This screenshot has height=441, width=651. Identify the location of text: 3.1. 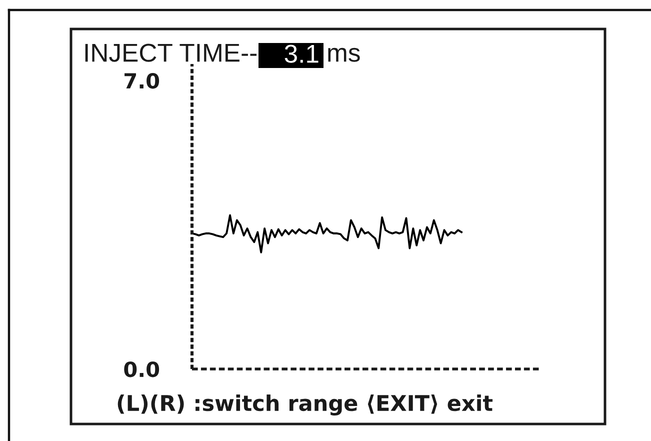
(301, 53).